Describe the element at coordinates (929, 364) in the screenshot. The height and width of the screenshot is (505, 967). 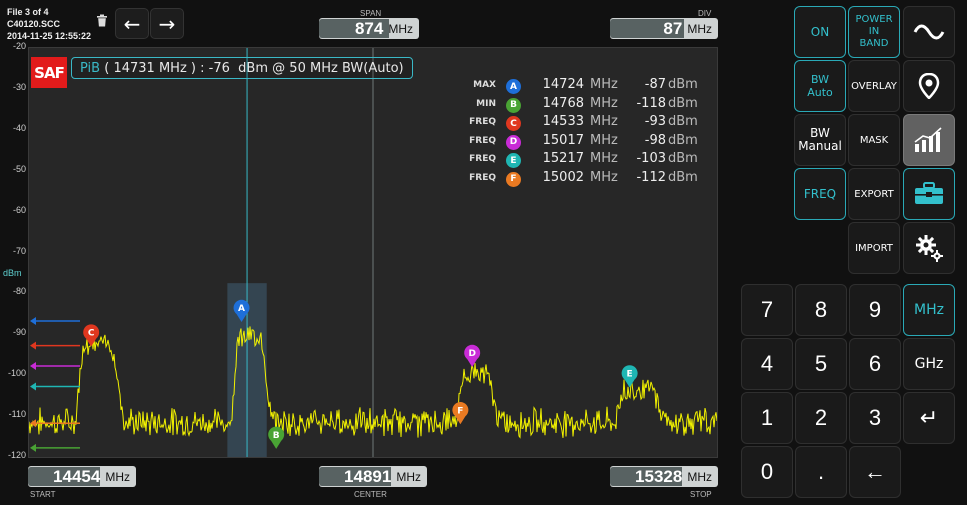
I see `ghz-button: GHz` at that location.